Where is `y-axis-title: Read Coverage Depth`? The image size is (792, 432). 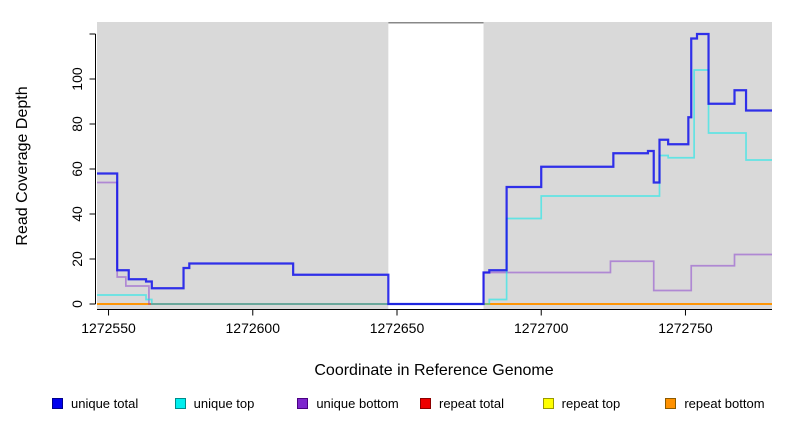 y-axis-title: Read Coverage Depth is located at coordinates (22, 165).